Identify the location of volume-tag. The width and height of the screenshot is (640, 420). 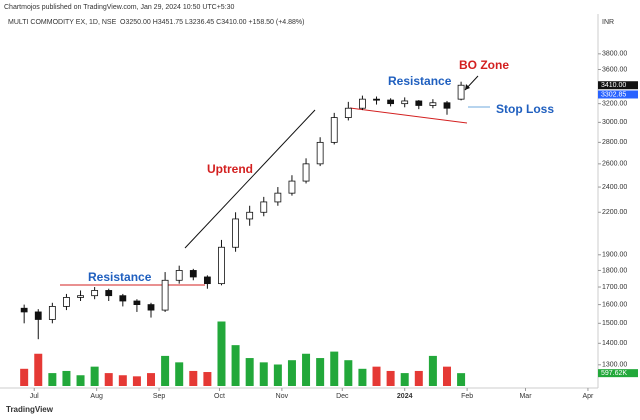
(618, 373).